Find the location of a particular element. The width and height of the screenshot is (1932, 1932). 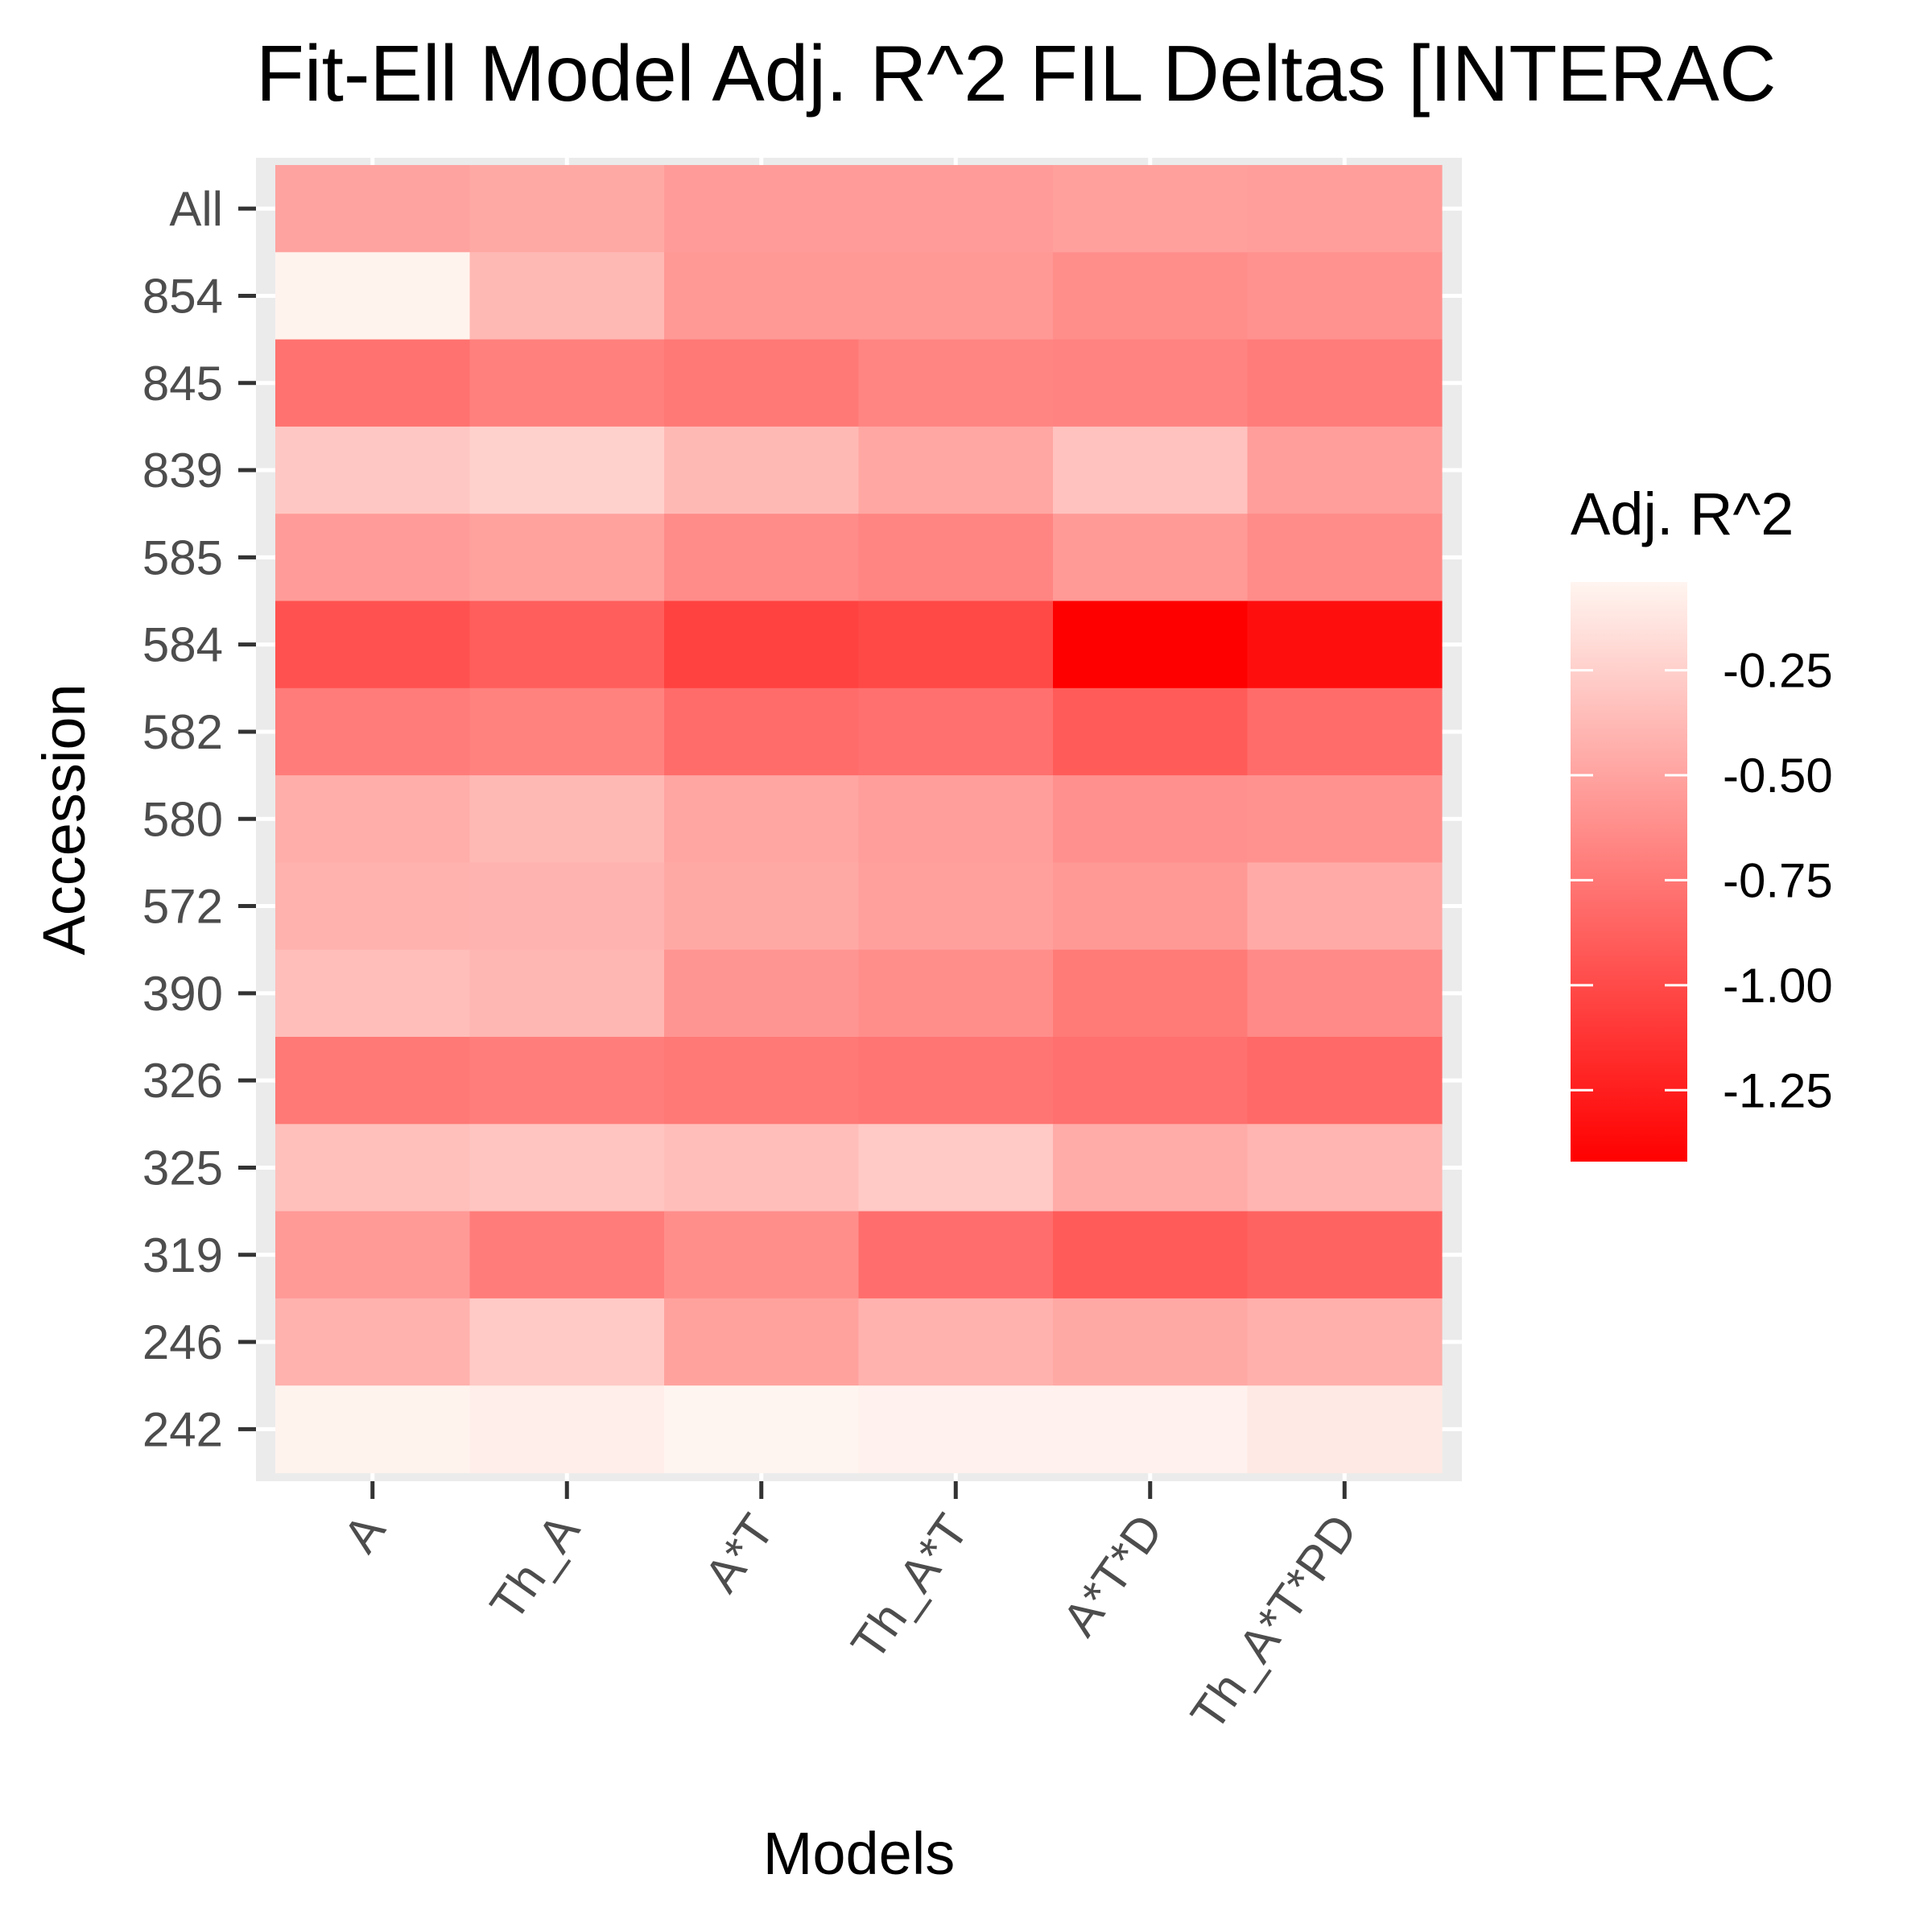

color-legend: Adj. R^2 -0.25 -0.50 -0.75 -1.00 -1.25 is located at coordinates (1702, 821).